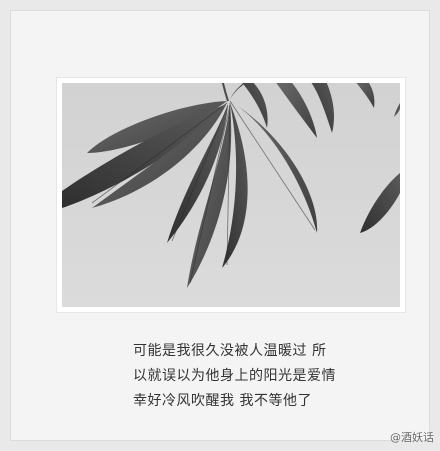 The image size is (440, 451). What do you see at coordinates (412, 437) in the screenshot?
I see `watermark: @酒妖话` at bounding box center [412, 437].